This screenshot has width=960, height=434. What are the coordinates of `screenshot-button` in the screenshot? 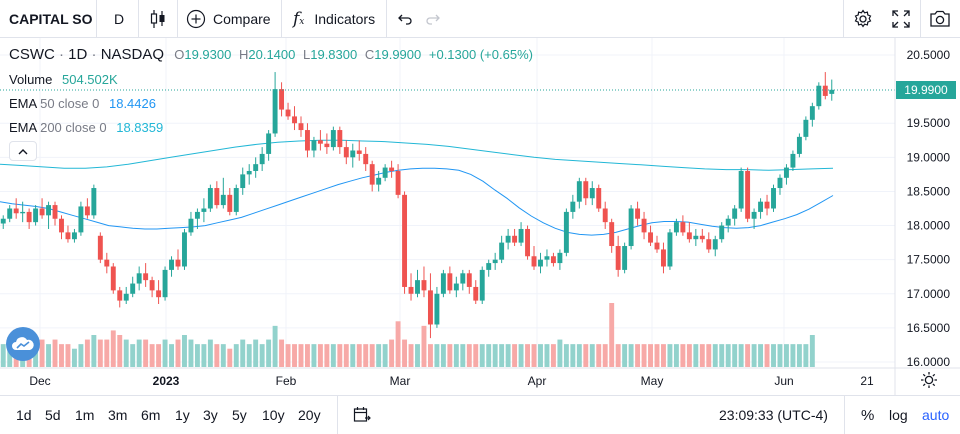 It's located at (940, 19).